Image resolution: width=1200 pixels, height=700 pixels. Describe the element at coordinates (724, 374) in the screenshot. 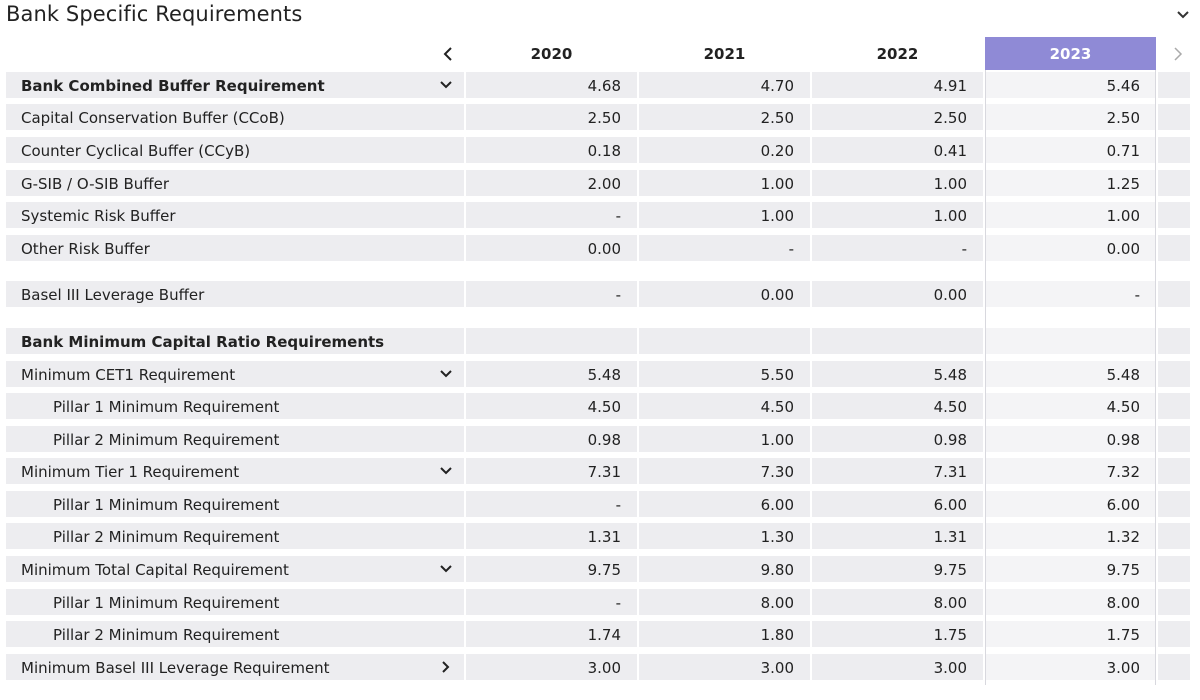

I see `value-cell-2021: 5.50` at that location.